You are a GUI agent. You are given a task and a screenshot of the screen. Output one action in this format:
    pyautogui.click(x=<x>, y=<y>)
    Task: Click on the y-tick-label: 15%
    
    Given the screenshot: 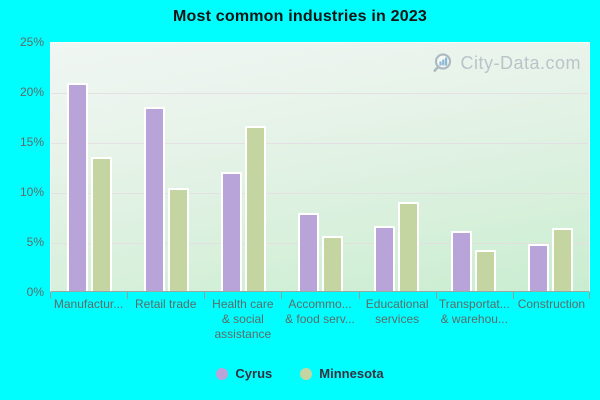 What is the action you would take?
    pyautogui.click(x=31, y=142)
    